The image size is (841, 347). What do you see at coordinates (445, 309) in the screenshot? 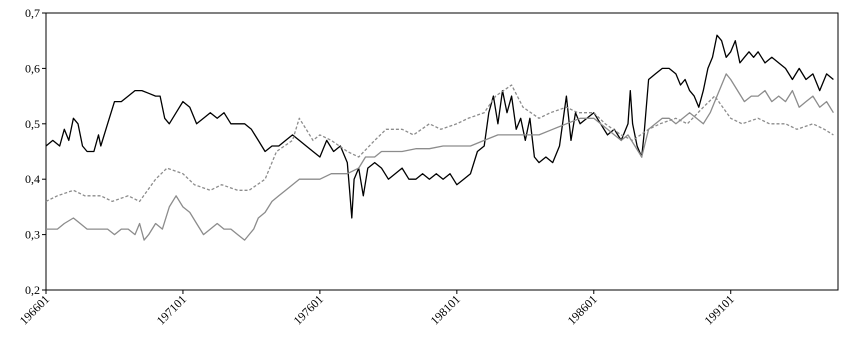
I see `x-tick-label: 198101` at bounding box center [445, 309].